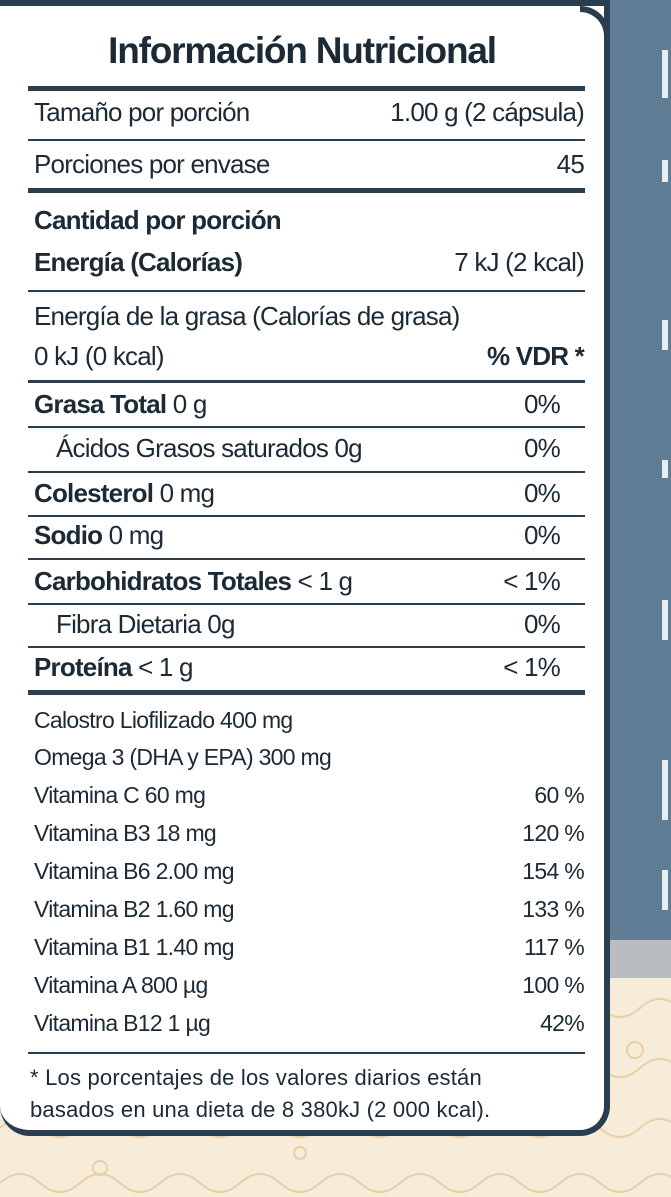 This screenshot has height=1197, width=671. Describe the element at coordinates (183, 756) in the screenshot. I see `extra-label: Omega 3 (DHA y EPA) 300 mg` at that location.